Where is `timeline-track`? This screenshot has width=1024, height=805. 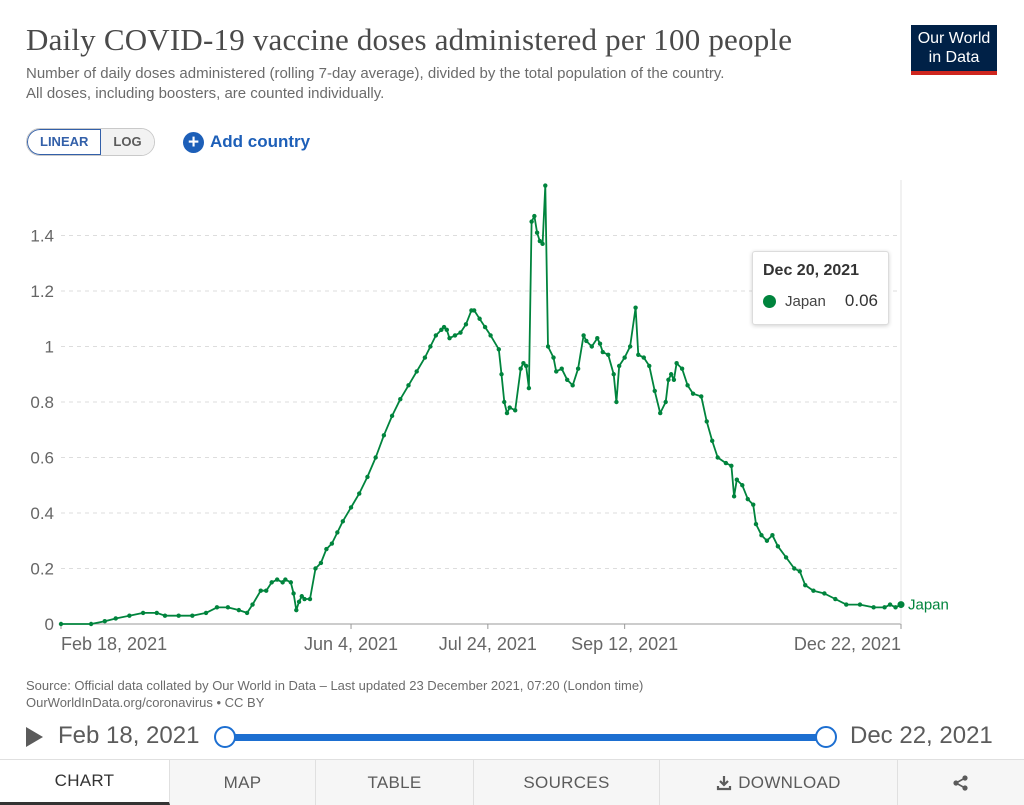 timeline-track is located at coordinates (526, 737).